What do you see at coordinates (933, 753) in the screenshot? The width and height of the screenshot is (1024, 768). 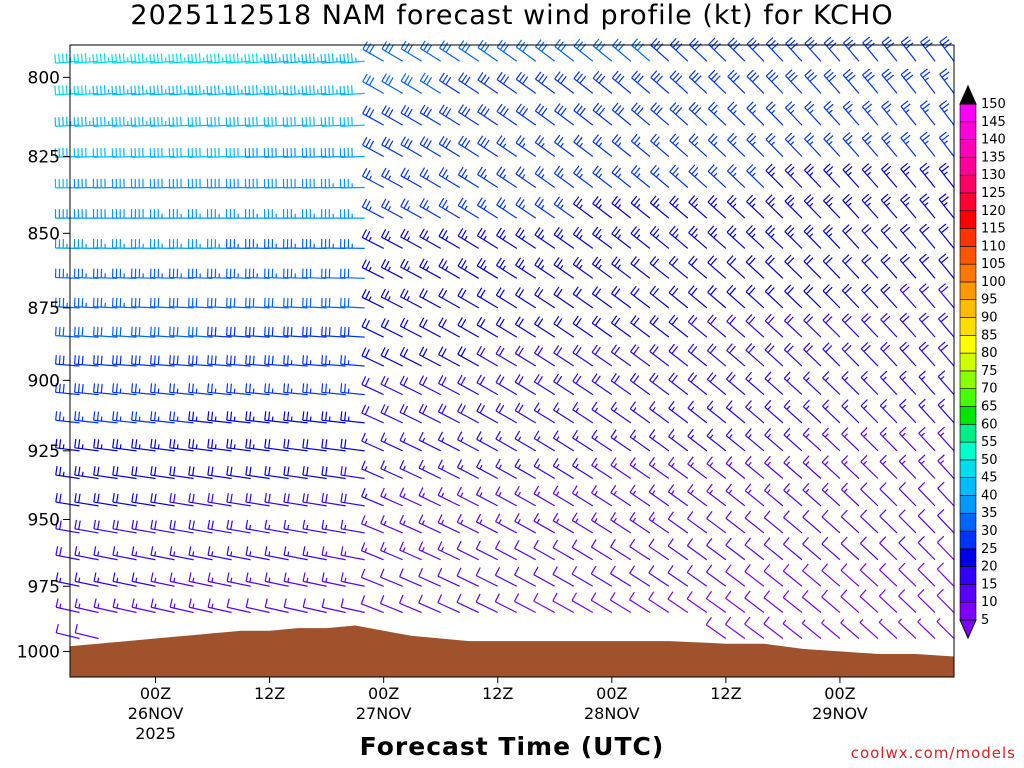 I see `site-credit: coolwx.com/models` at bounding box center [933, 753].